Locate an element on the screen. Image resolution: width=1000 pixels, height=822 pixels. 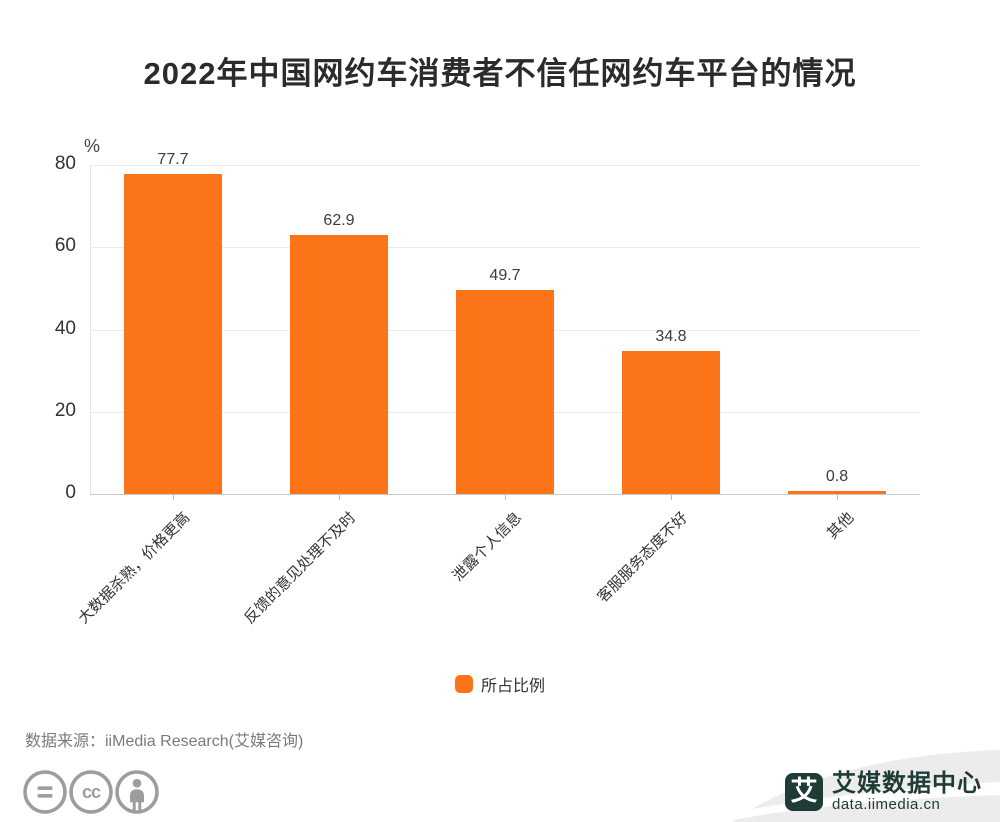
cc-icon: cc is located at coordinates (91, 792).